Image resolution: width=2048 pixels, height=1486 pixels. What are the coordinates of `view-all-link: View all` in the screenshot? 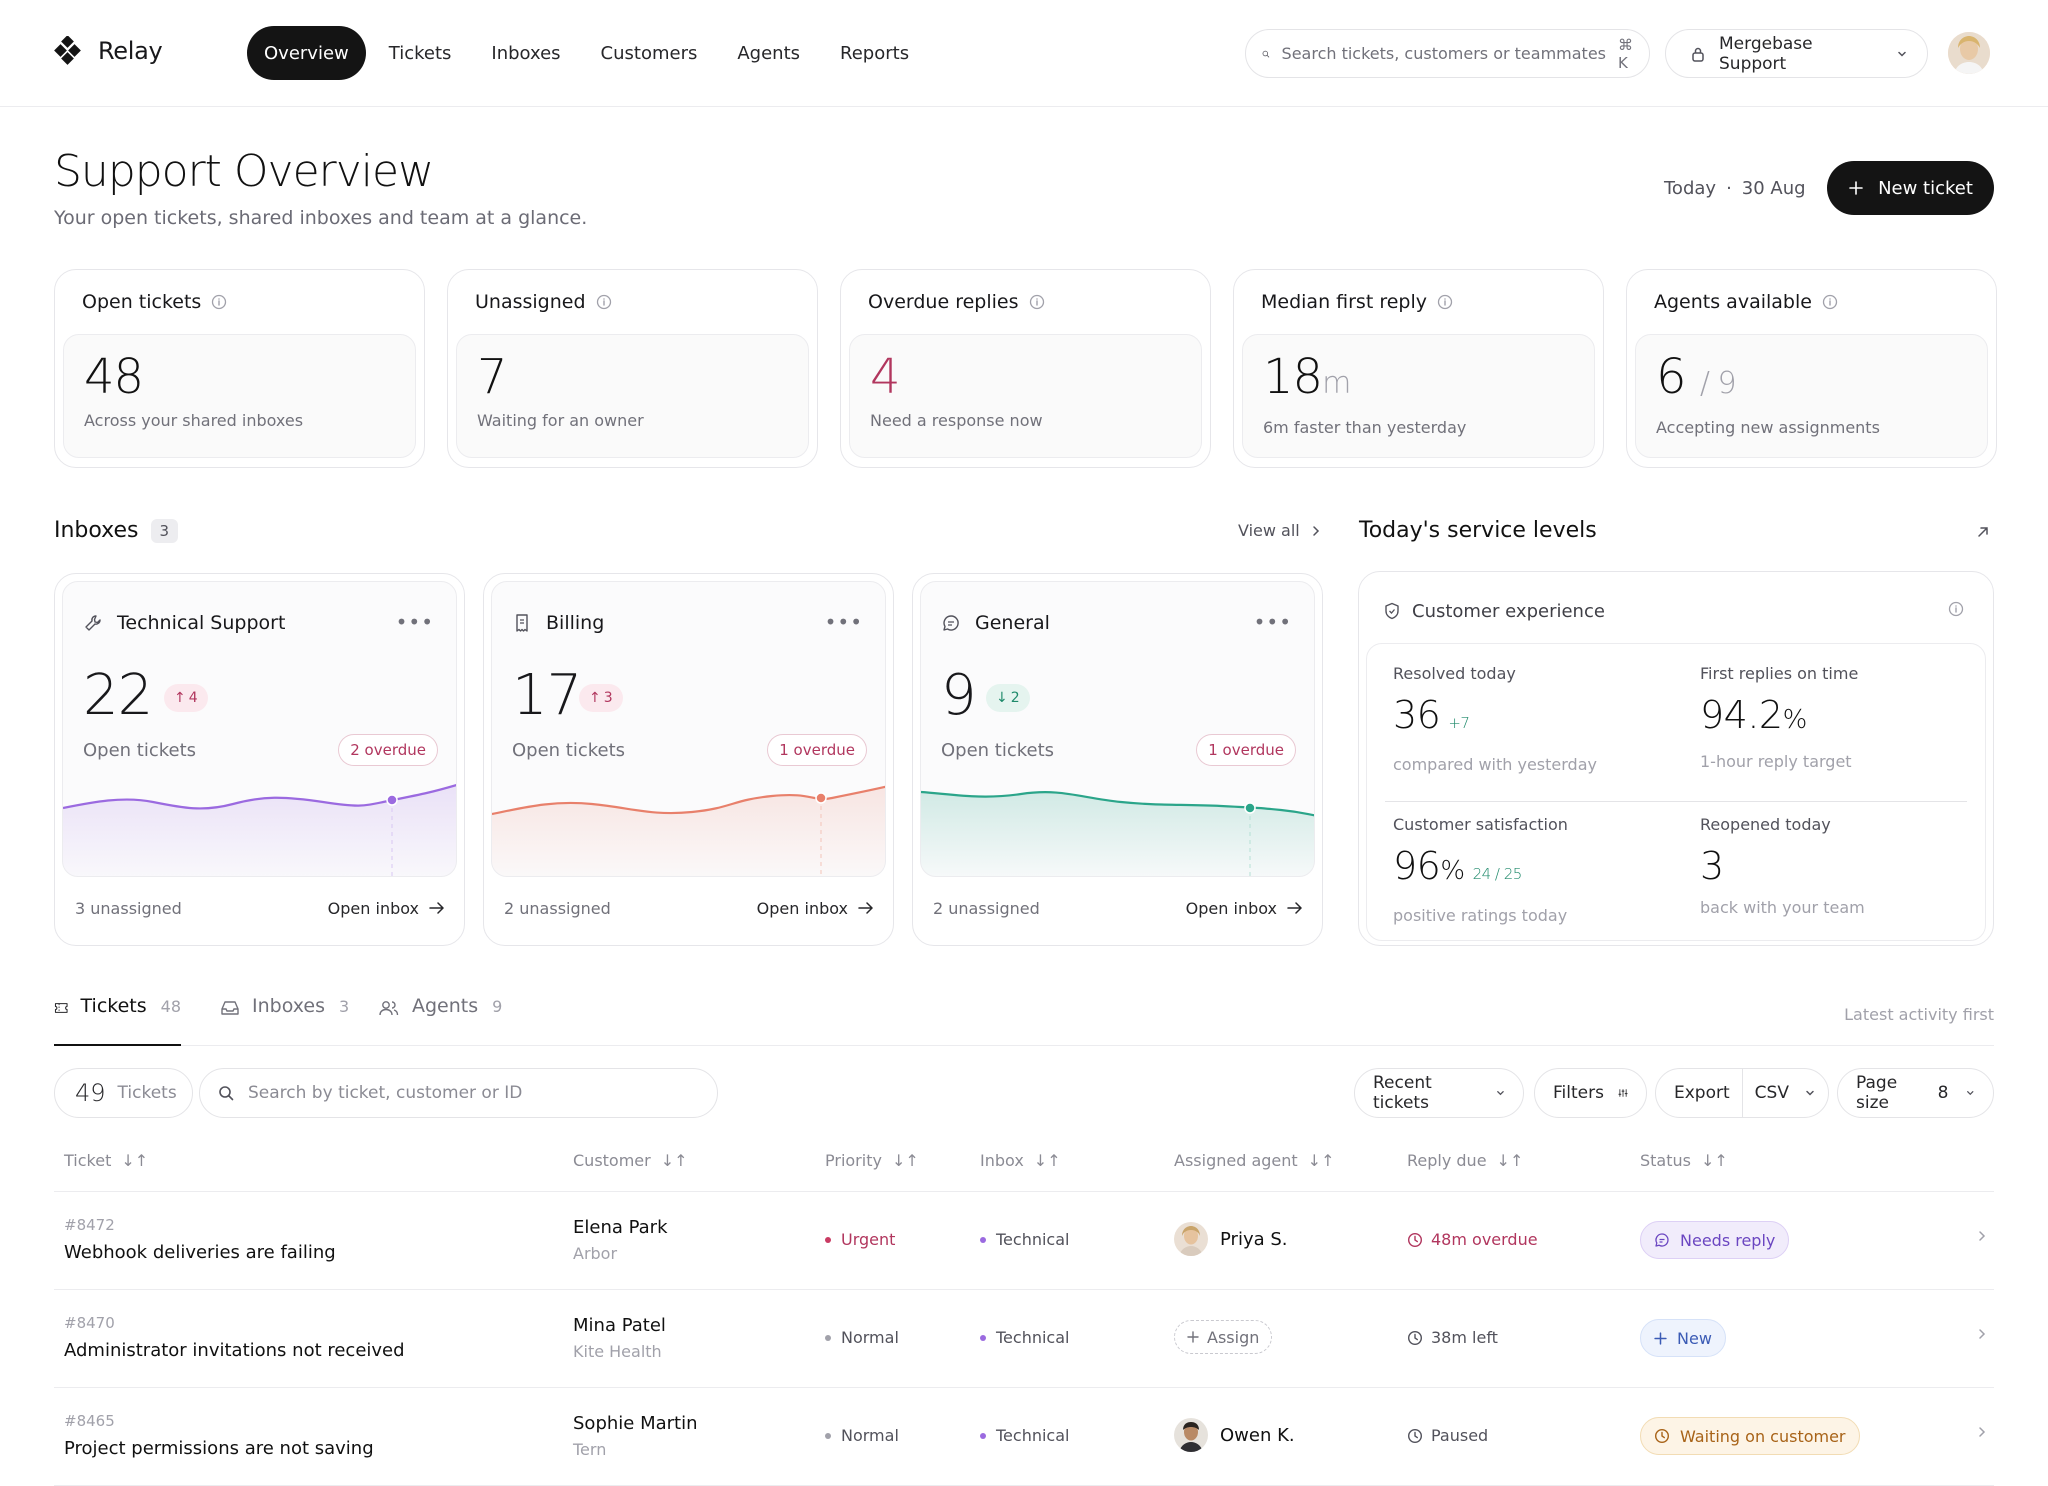 It's located at (1279, 530).